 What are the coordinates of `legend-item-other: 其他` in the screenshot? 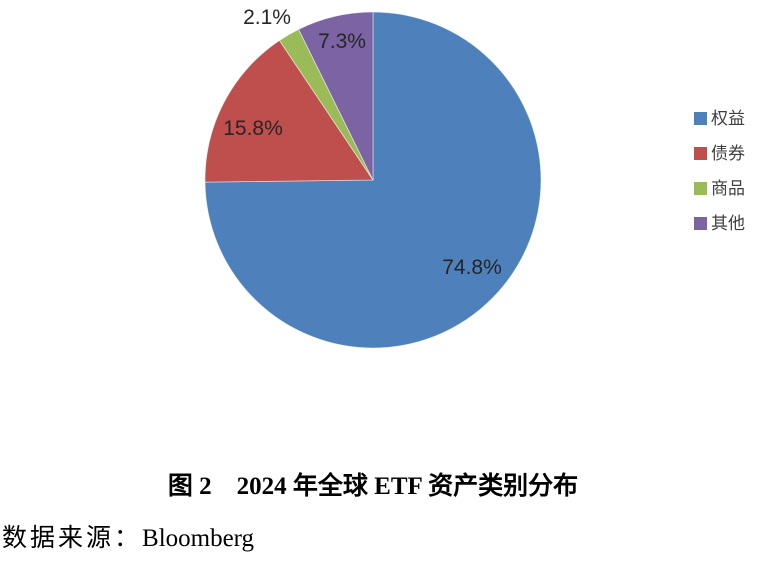 It's located at (719, 223).